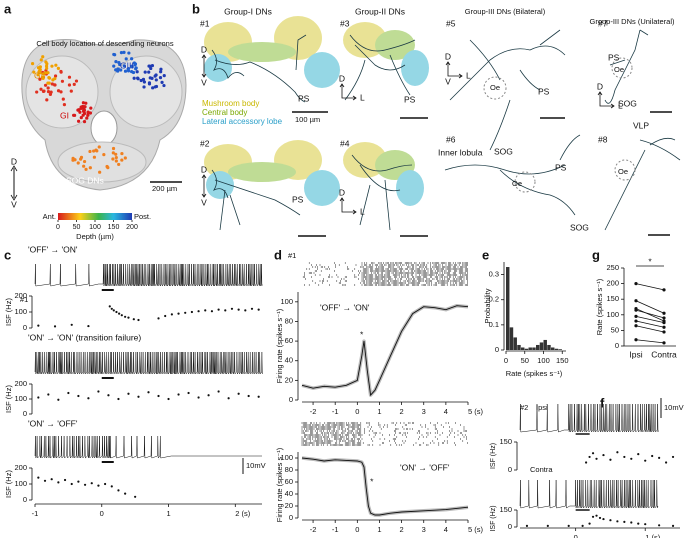 The height and width of the screenshot is (538, 685). What do you see at coordinates (534, 373) in the screenshot?
I see `x-axis-label: Rate (spikes s⁻¹)` at bounding box center [534, 373].